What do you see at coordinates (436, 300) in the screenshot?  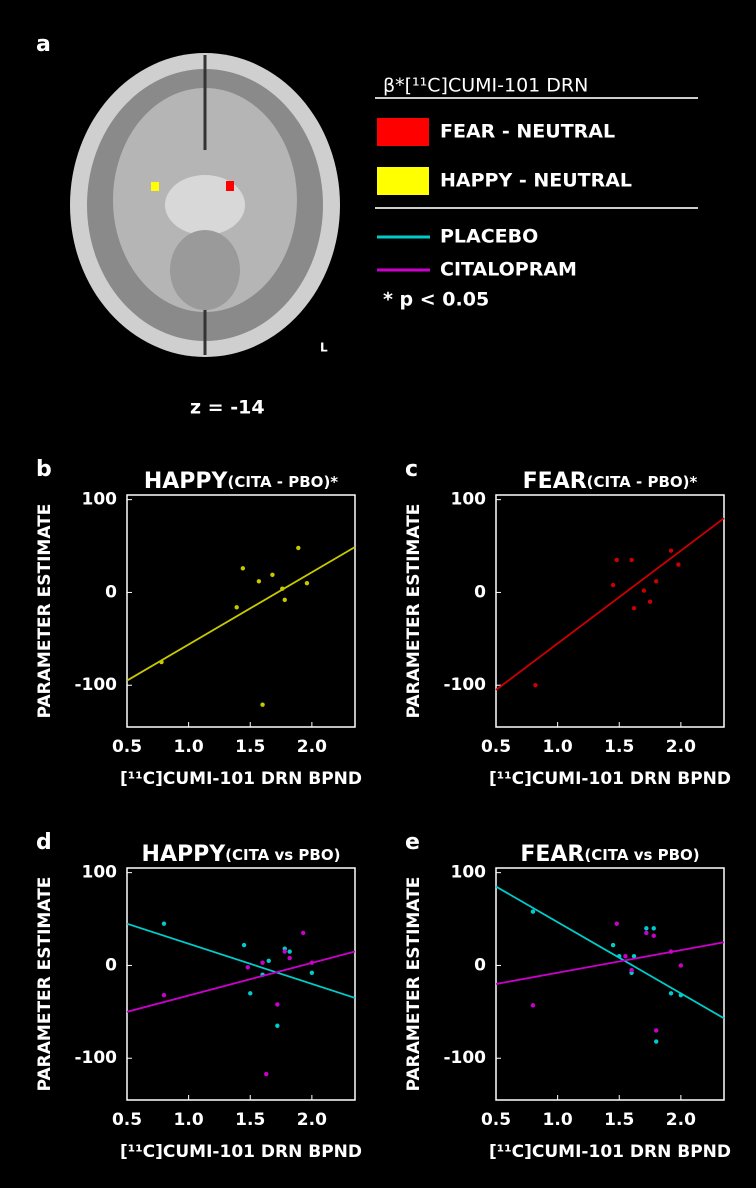 I see `significance-note: * p < 0.05` at bounding box center [436, 300].